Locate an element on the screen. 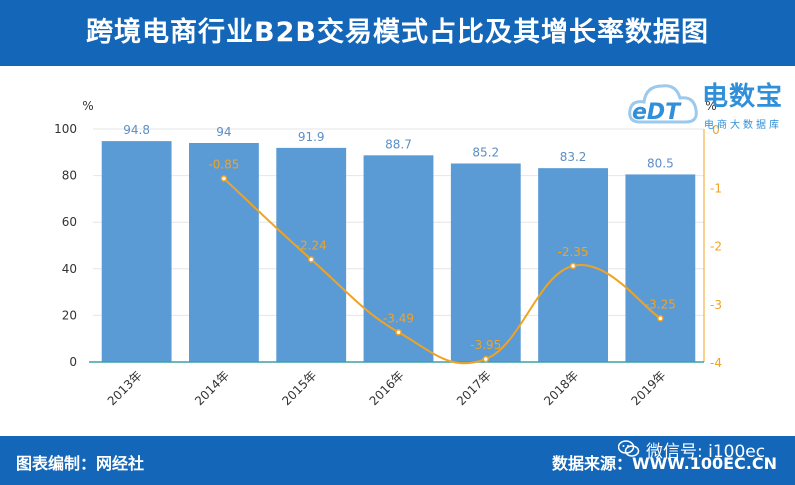  y-tick-label: 60 is located at coordinates (69, 222).